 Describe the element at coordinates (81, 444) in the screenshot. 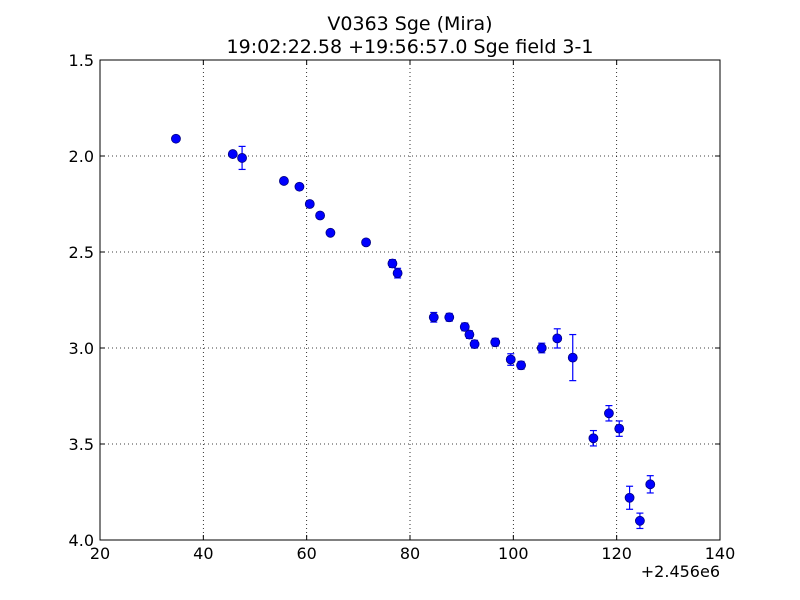

I see `y-tick-label: 3.5` at that location.